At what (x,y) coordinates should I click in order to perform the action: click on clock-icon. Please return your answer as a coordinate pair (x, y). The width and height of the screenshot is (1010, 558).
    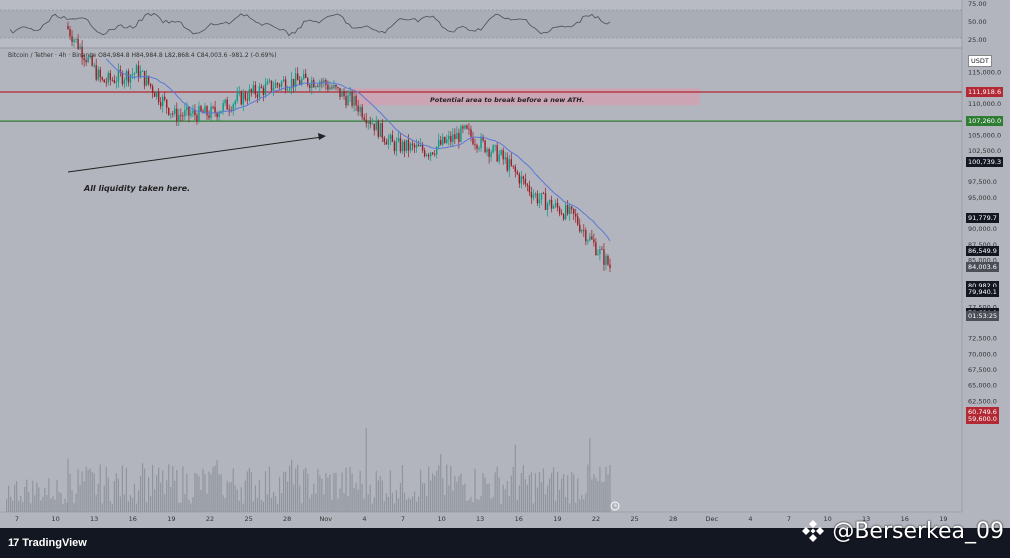
    Looking at the image, I should click on (615, 506).